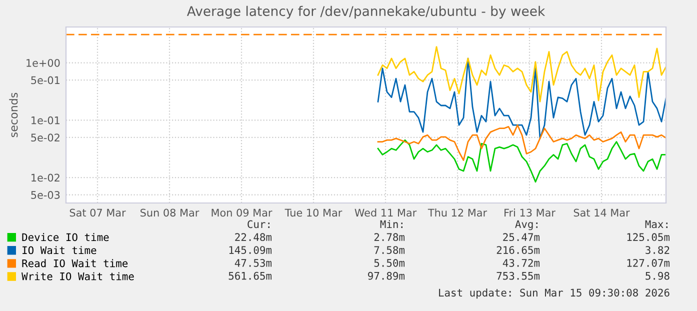 This screenshot has width=697, height=311. What do you see at coordinates (656, 224) in the screenshot?
I see `text: Max:` at bounding box center [656, 224].